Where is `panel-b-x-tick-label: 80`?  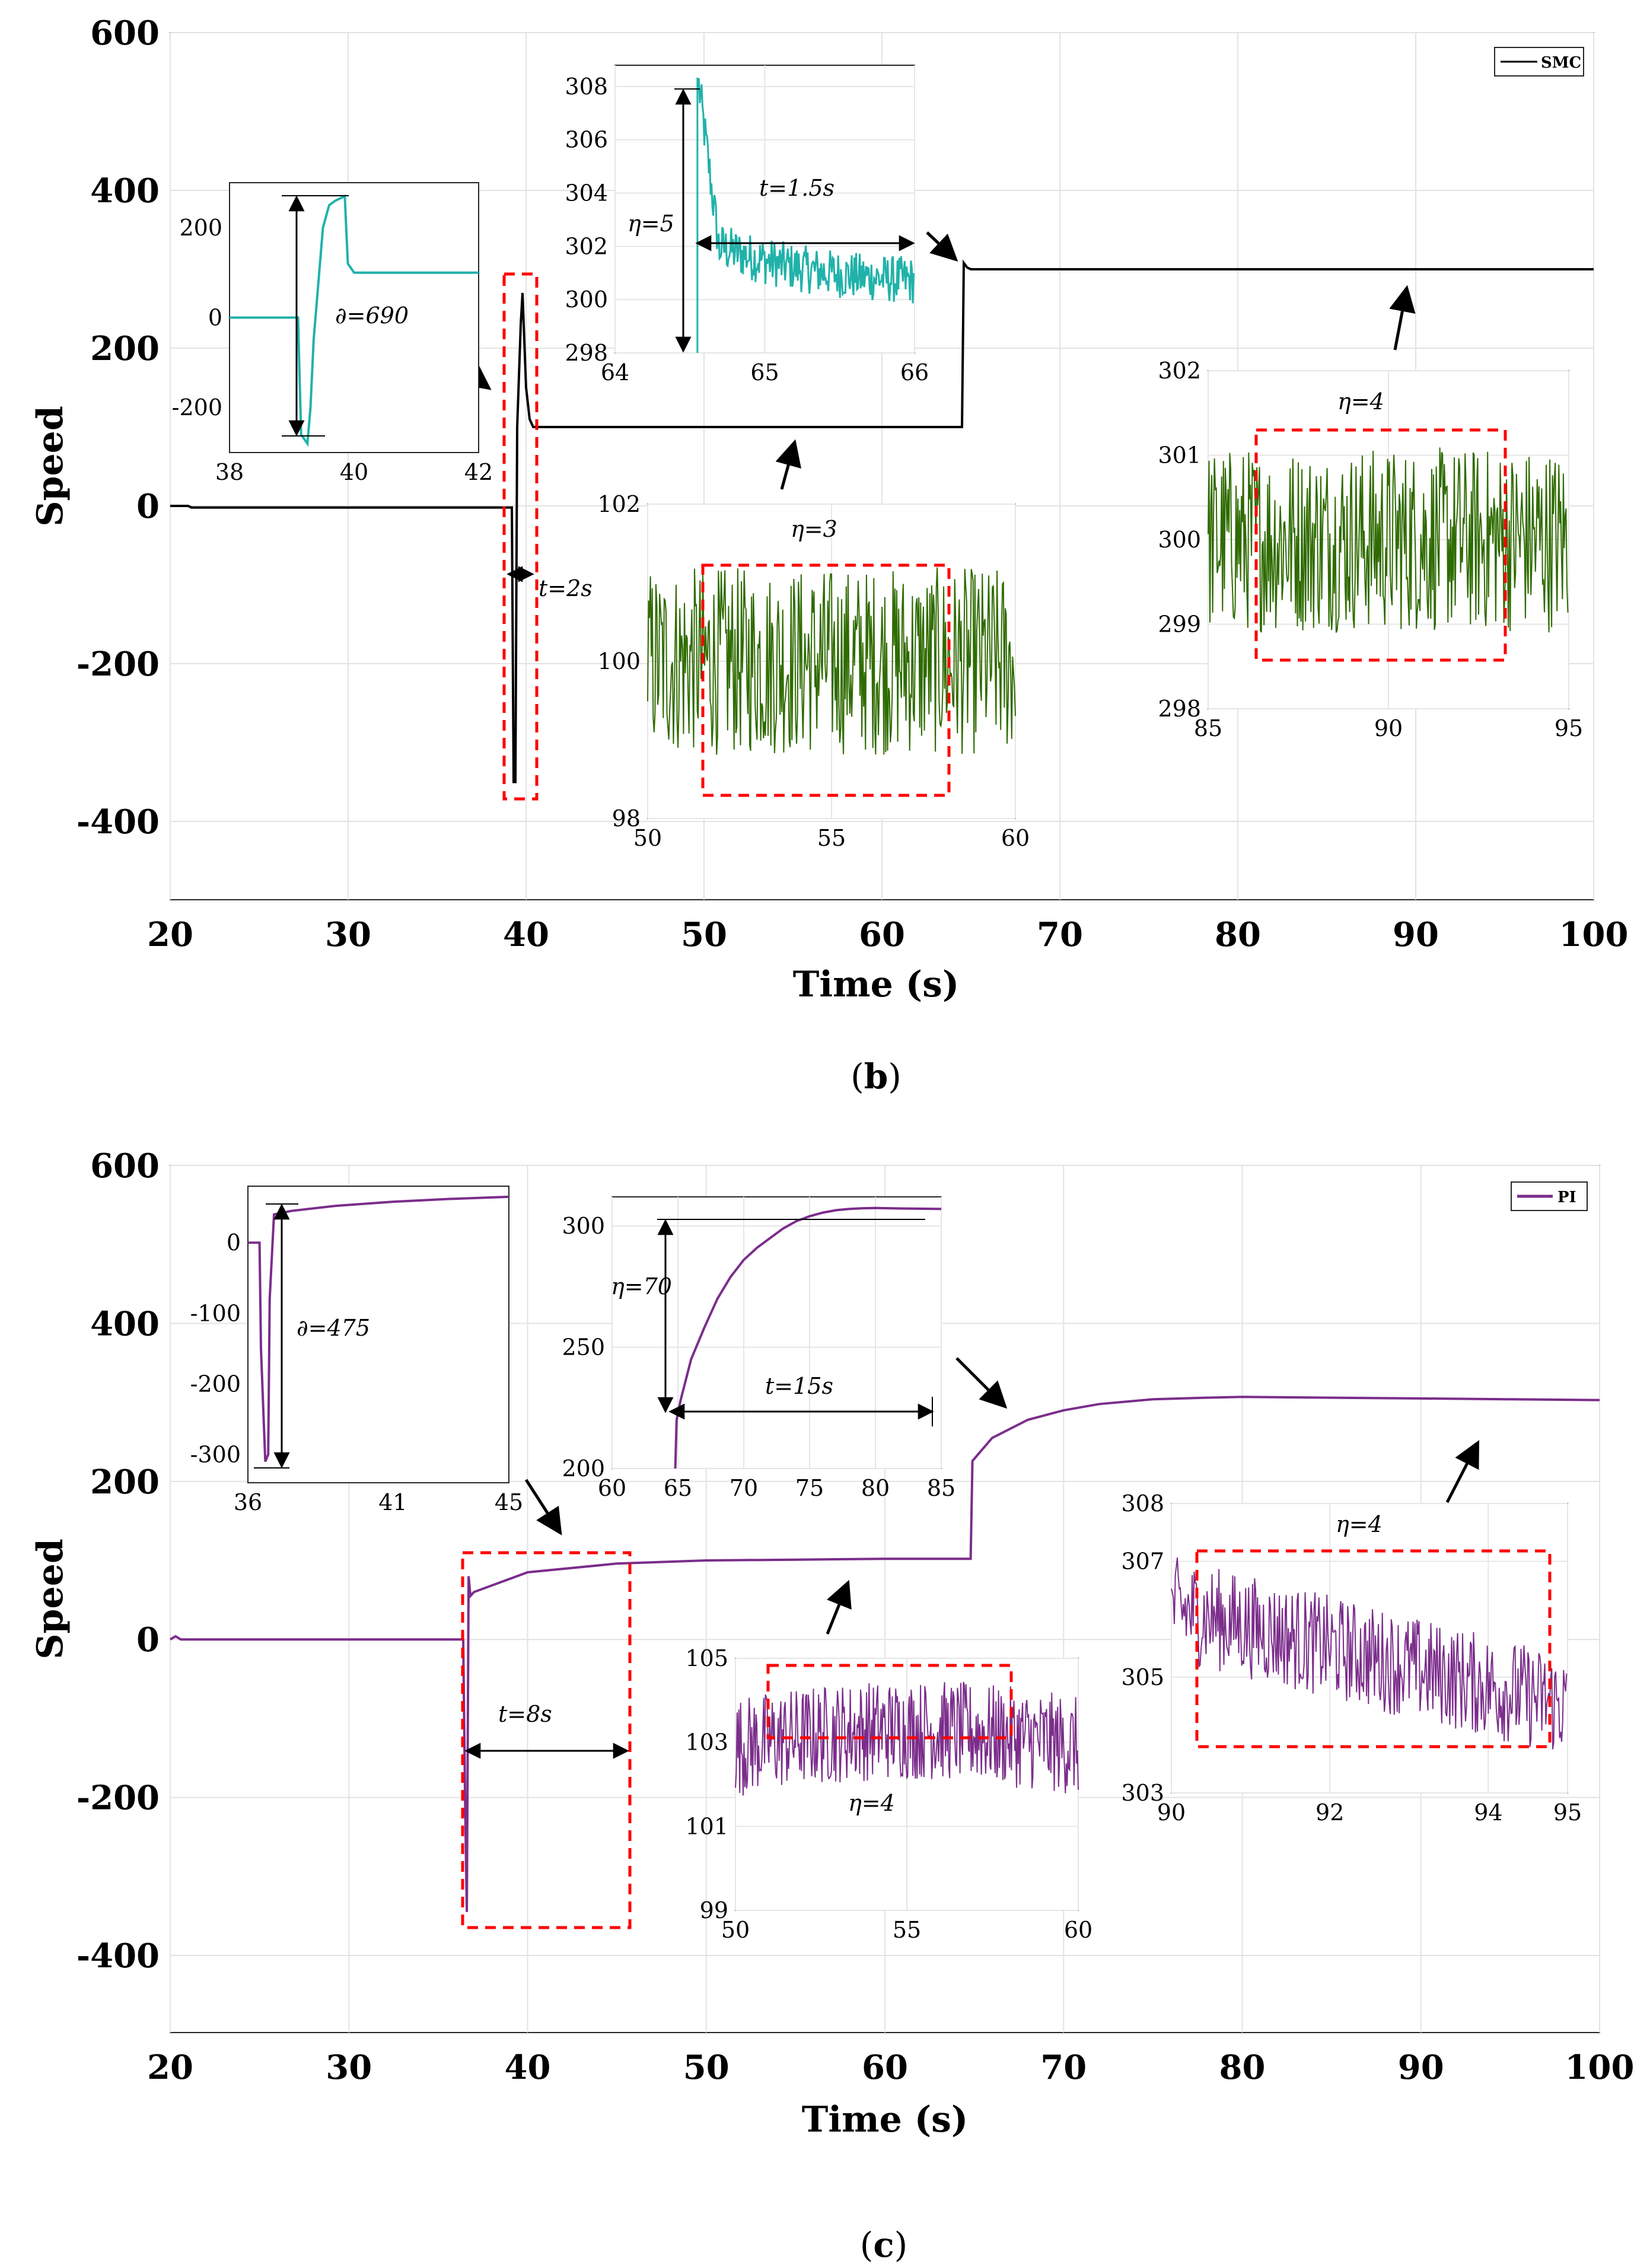
panel-b-x-tick-label: 80 is located at coordinates (1238, 934).